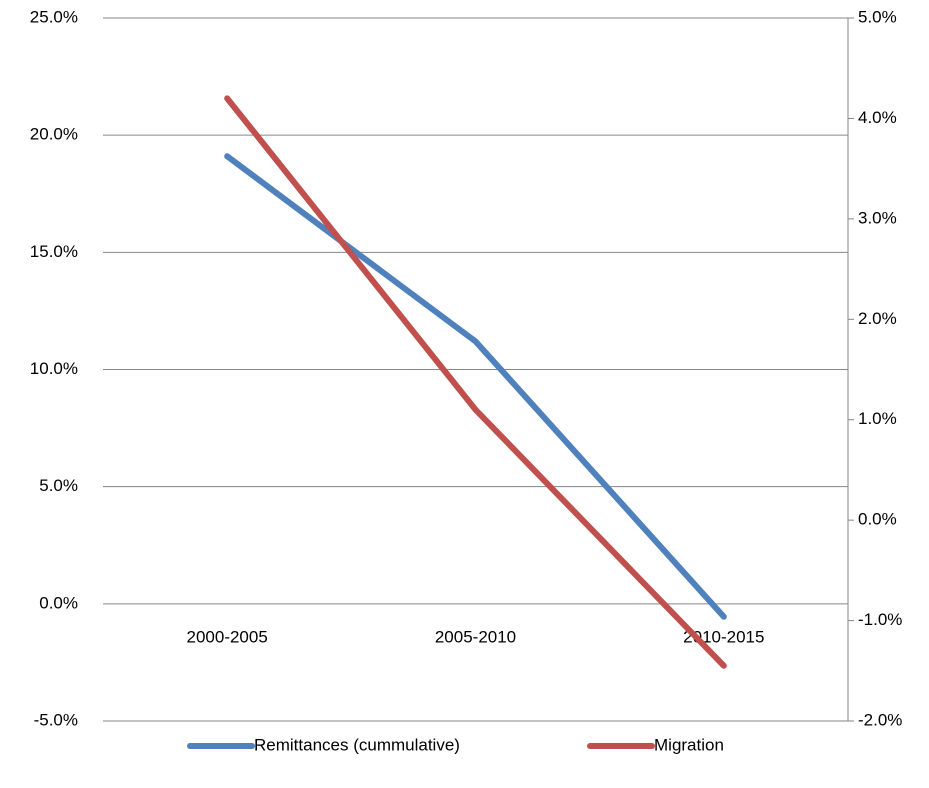 Image resolution: width=929 pixels, height=788 pixels. What do you see at coordinates (880, 619) in the screenshot?
I see `y2-tick-label: -1.0%` at bounding box center [880, 619].